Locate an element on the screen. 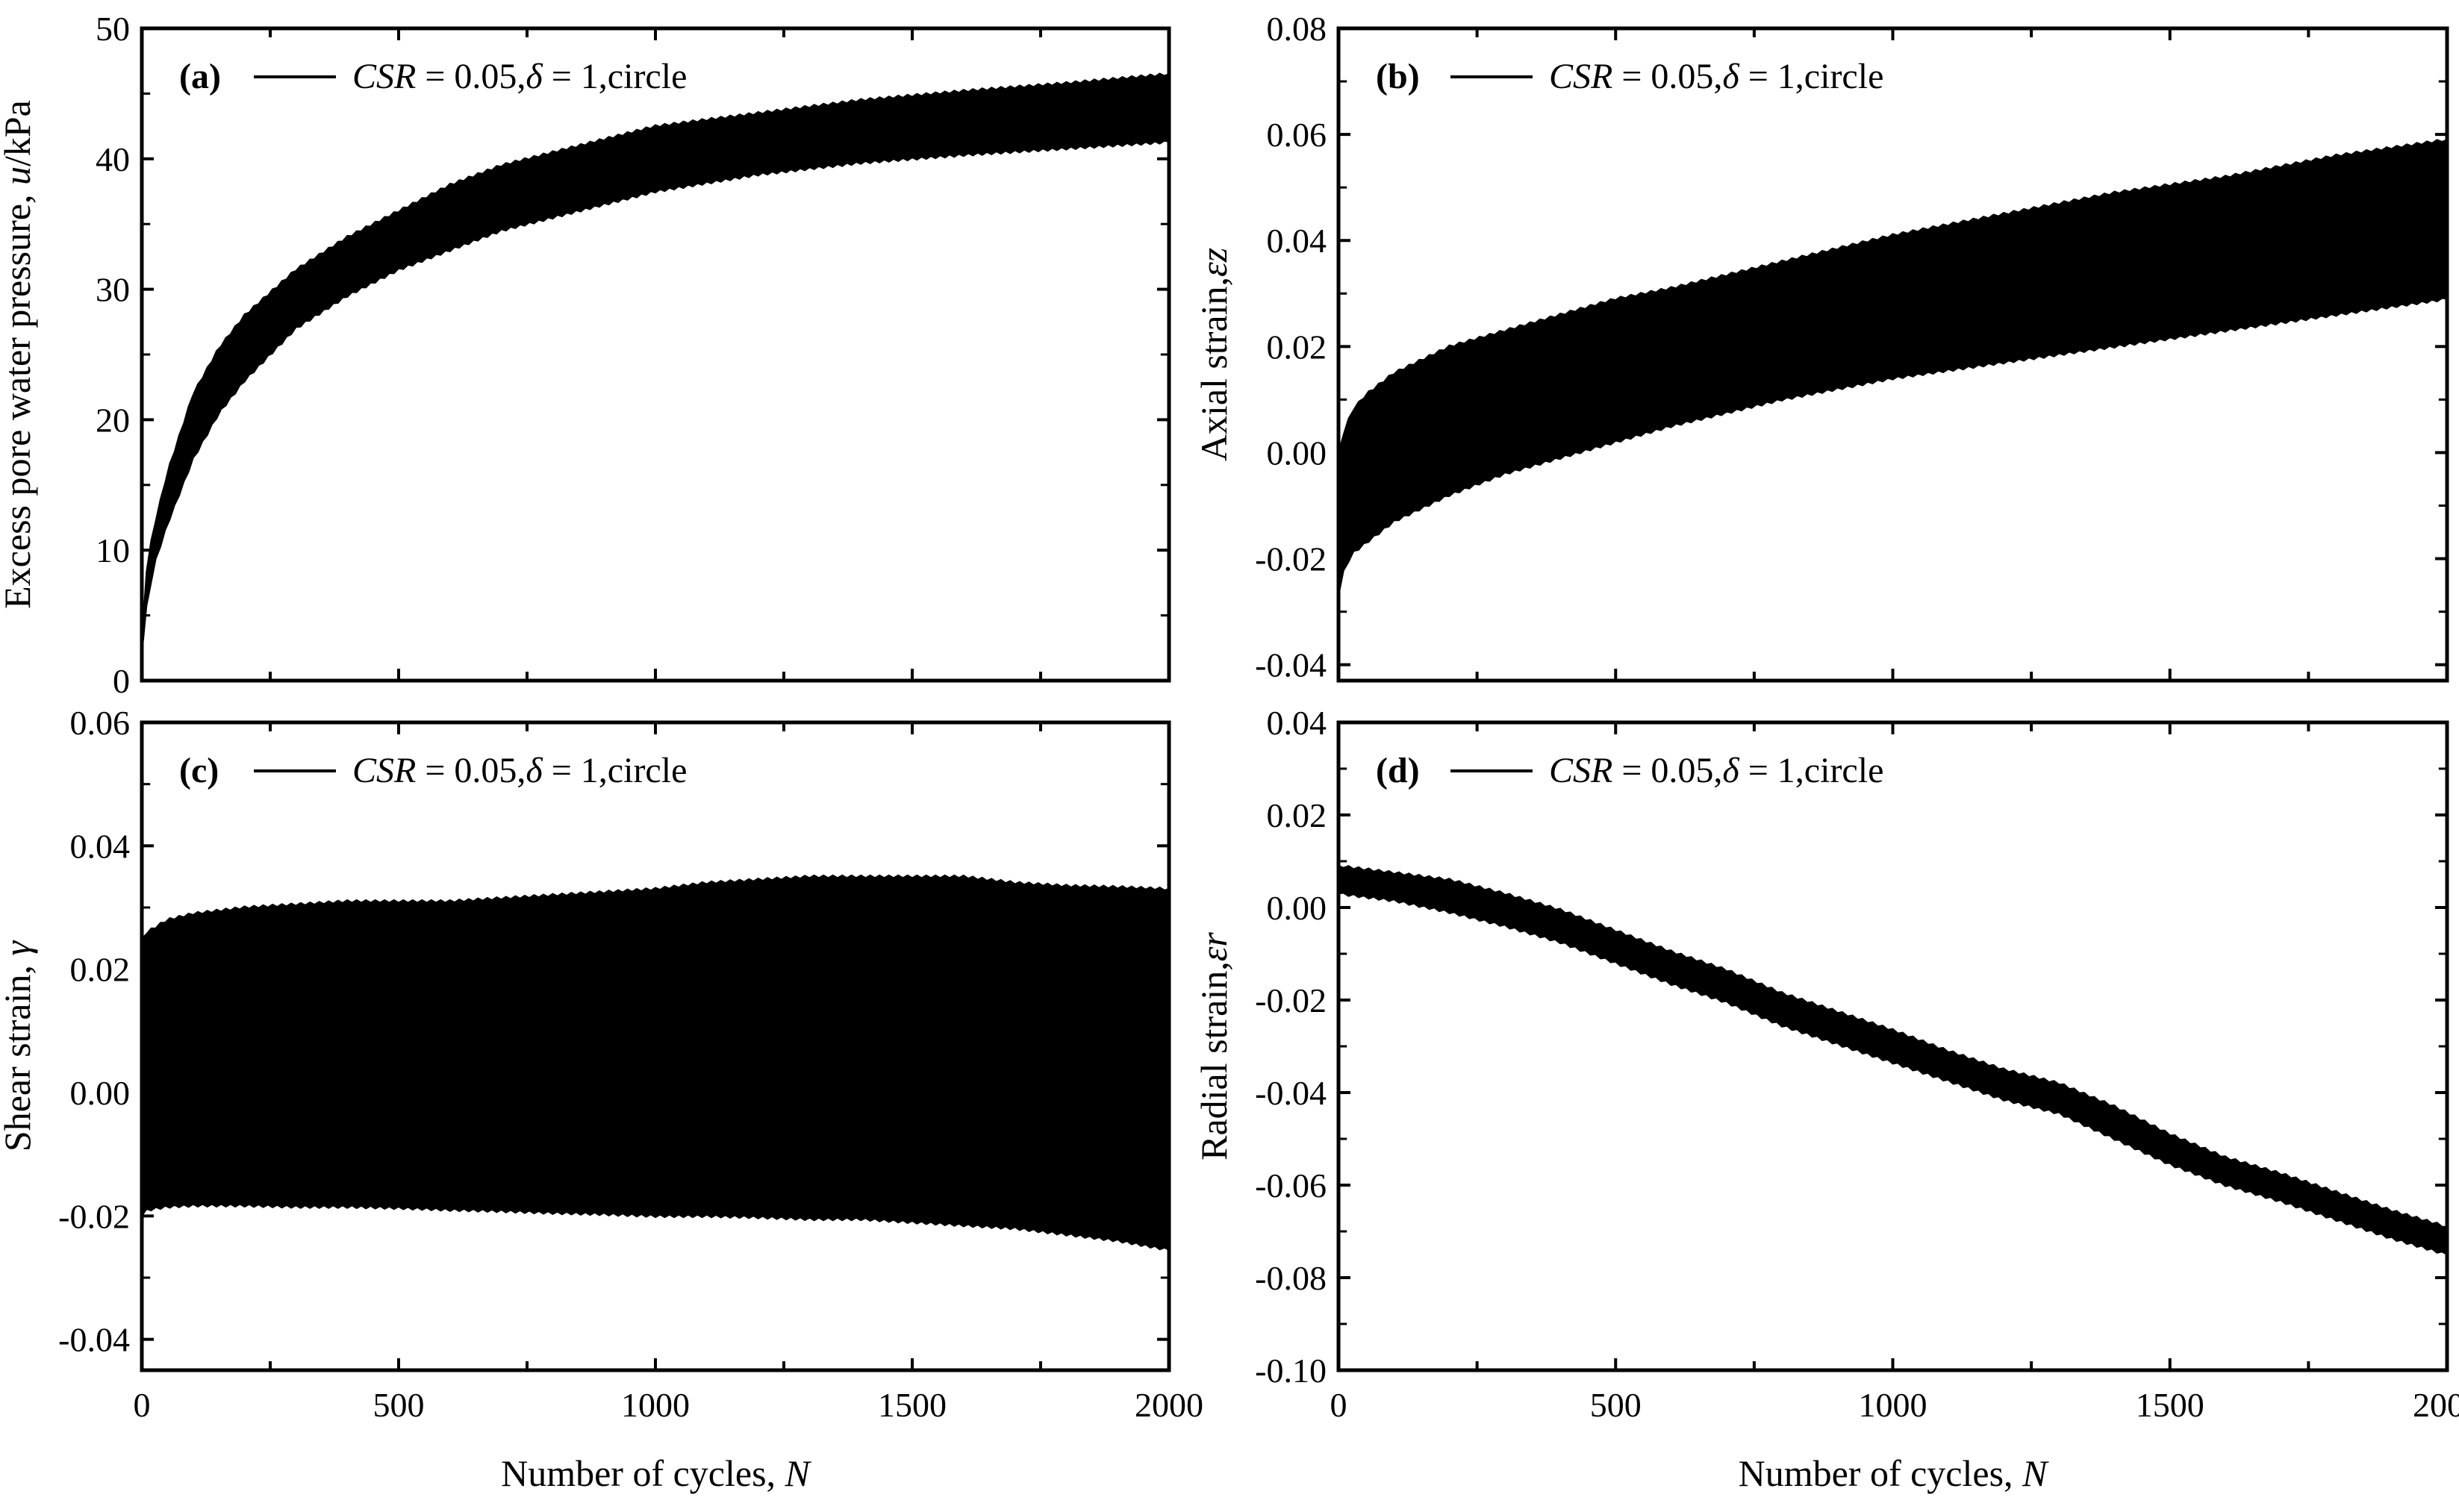 Image resolution: width=2459 pixels, height=1512 pixels. panel-b-legend-value: = 0.05, is located at coordinates (1667, 76).